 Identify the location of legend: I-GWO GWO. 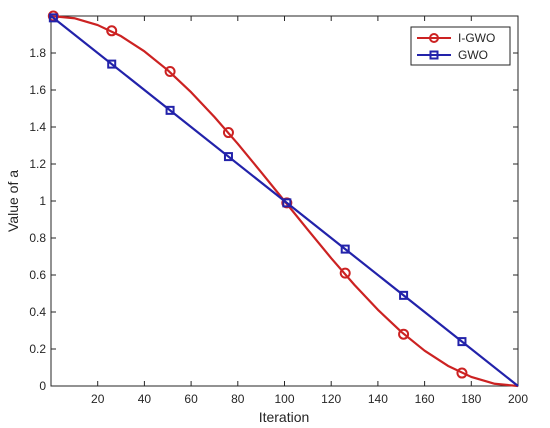
(460, 46).